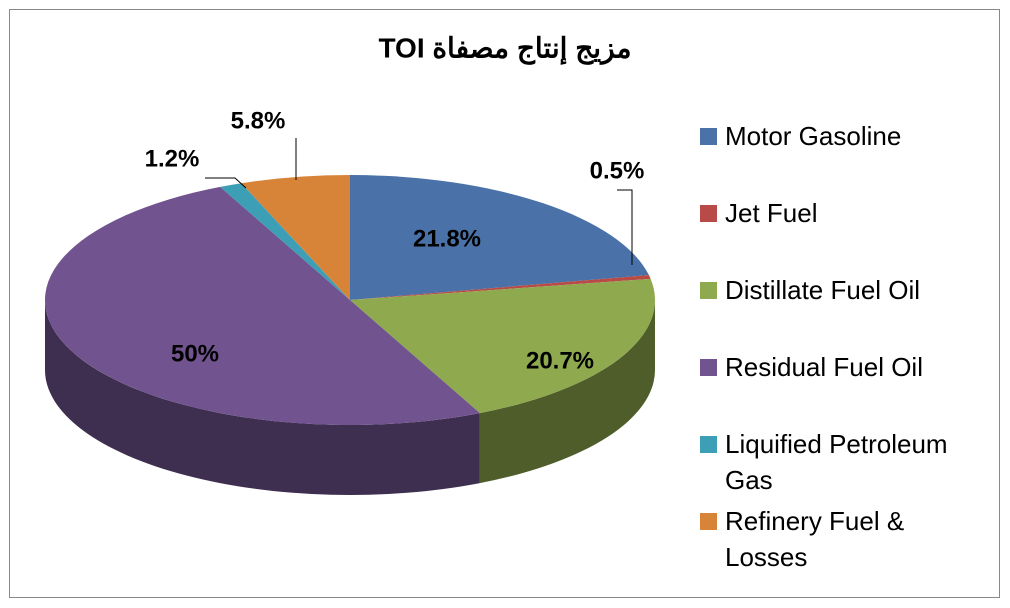 Image resolution: width=1010 pixels, height=608 pixels. I want to click on data-label: 1.2%, so click(172, 158).